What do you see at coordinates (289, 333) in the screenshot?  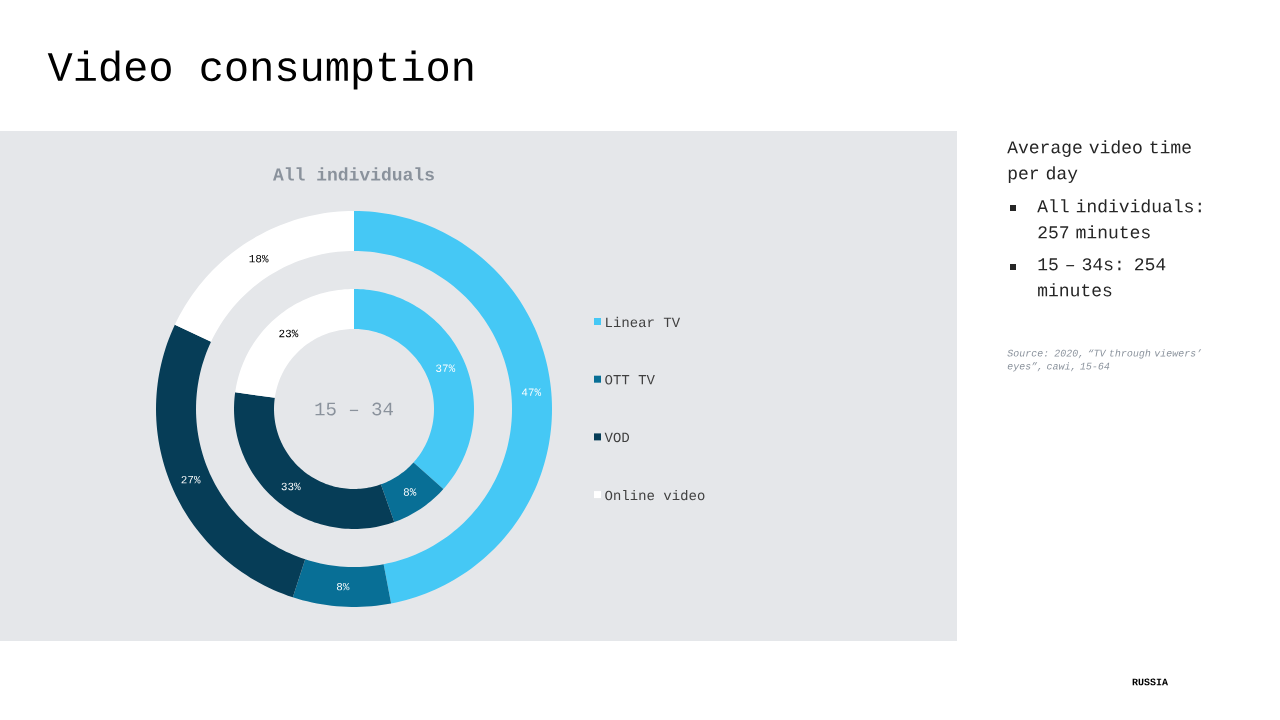 I see `data-label: 23%` at bounding box center [289, 333].